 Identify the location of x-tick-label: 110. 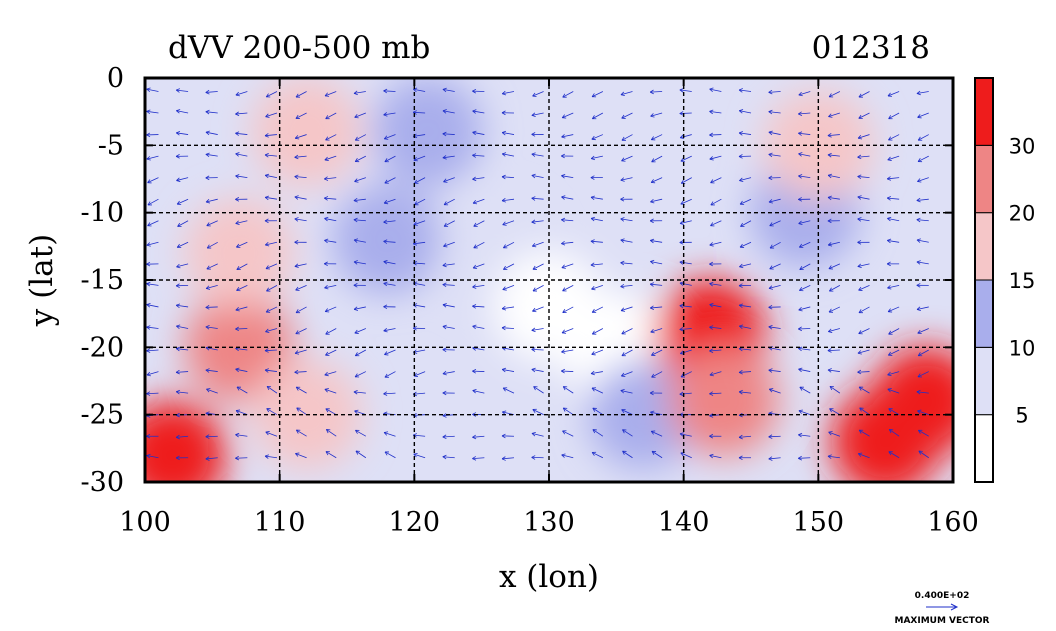
(280, 522).